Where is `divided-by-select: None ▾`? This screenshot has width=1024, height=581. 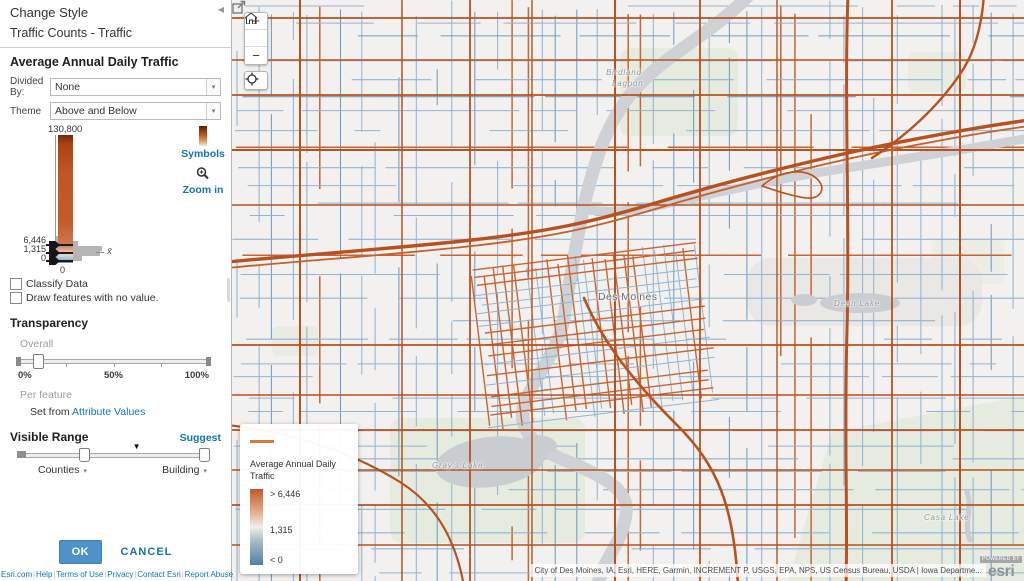
divided-by-select: None ▾ is located at coordinates (135, 87).